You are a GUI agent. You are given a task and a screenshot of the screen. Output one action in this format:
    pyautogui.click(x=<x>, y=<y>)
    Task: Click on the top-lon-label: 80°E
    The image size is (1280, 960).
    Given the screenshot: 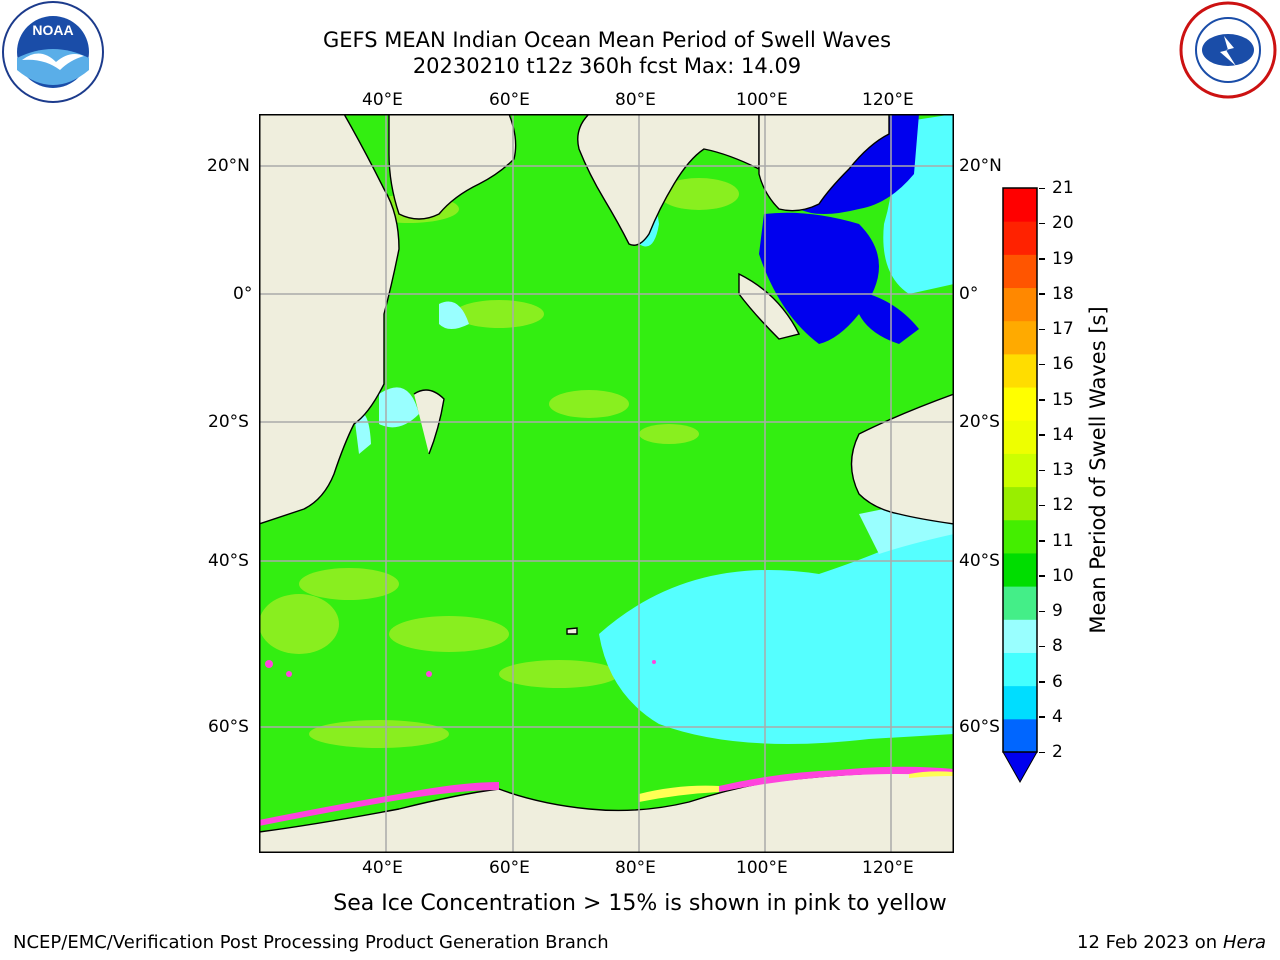 What is the action you would take?
    pyautogui.click(x=635, y=100)
    